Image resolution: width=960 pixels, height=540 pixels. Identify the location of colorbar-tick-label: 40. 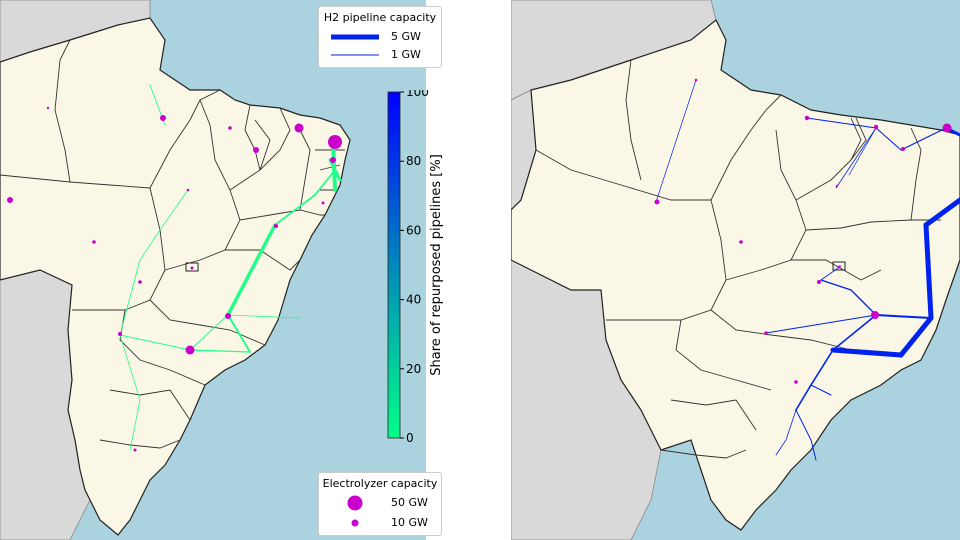
(413, 300).